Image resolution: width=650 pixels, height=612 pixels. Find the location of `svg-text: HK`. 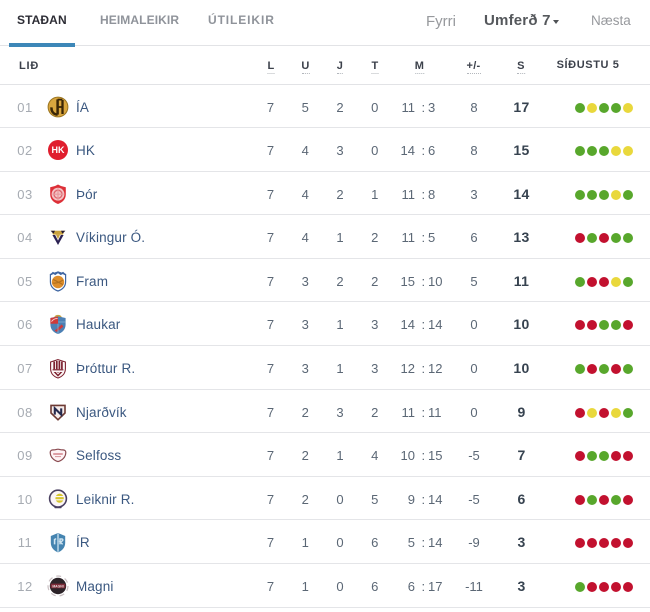

svg-text: HK is located at coordinates (58, 150).